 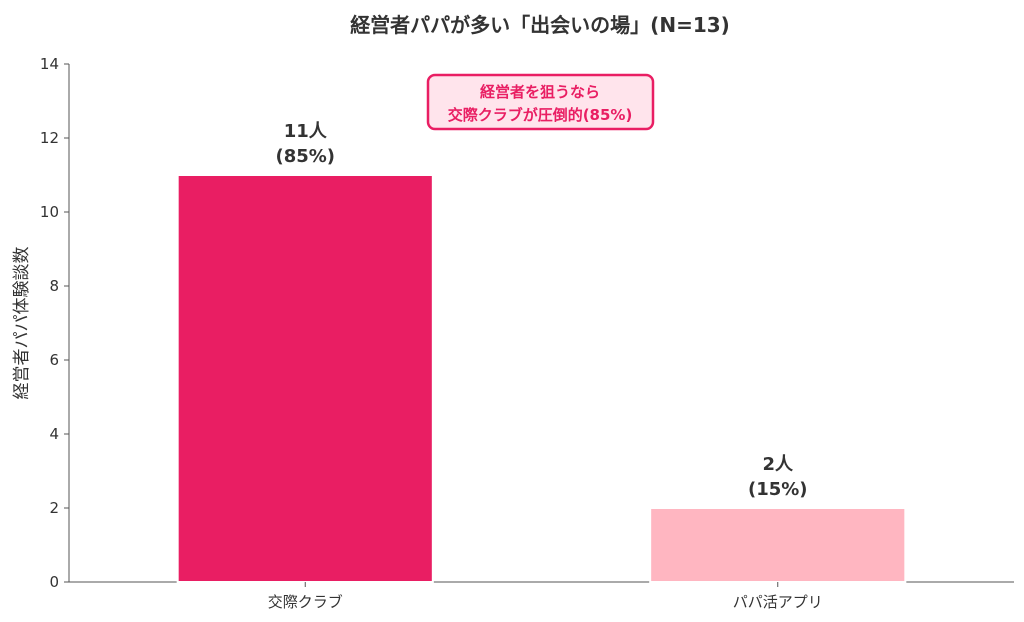 What do you see at coordinates (54, 508) in the screenshot?
I see `y-tick-label: 2` at bounding box center [54, 508].